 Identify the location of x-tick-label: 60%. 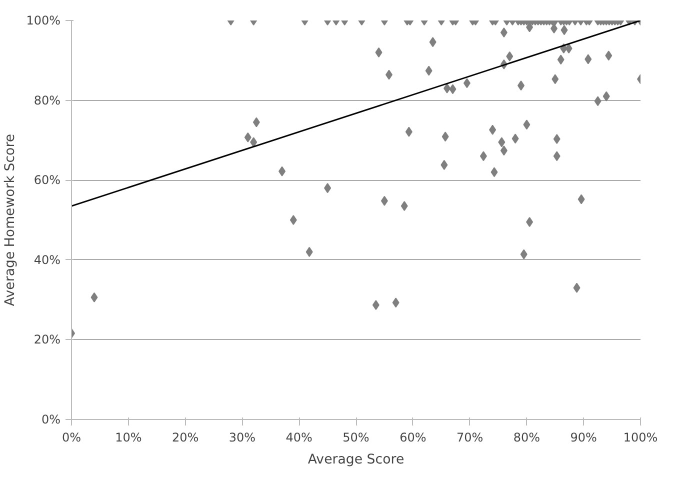
(413, 437).